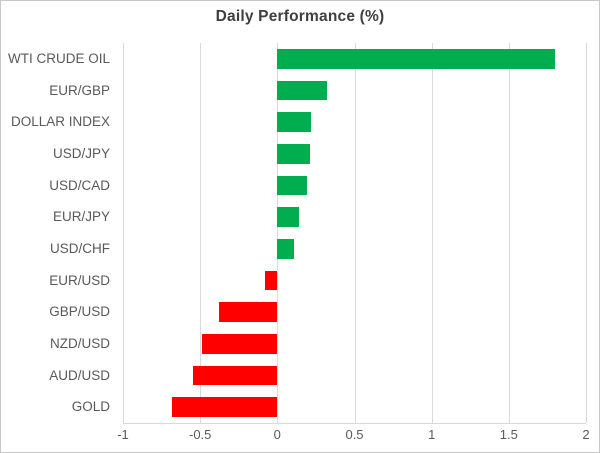 Image resolution: width=600 pixels, height=453 pixels. What do you see at coordinates (79, 312) in the screenshot?
I see `category-label: GBP/USD` at bounding box center [79, 312].